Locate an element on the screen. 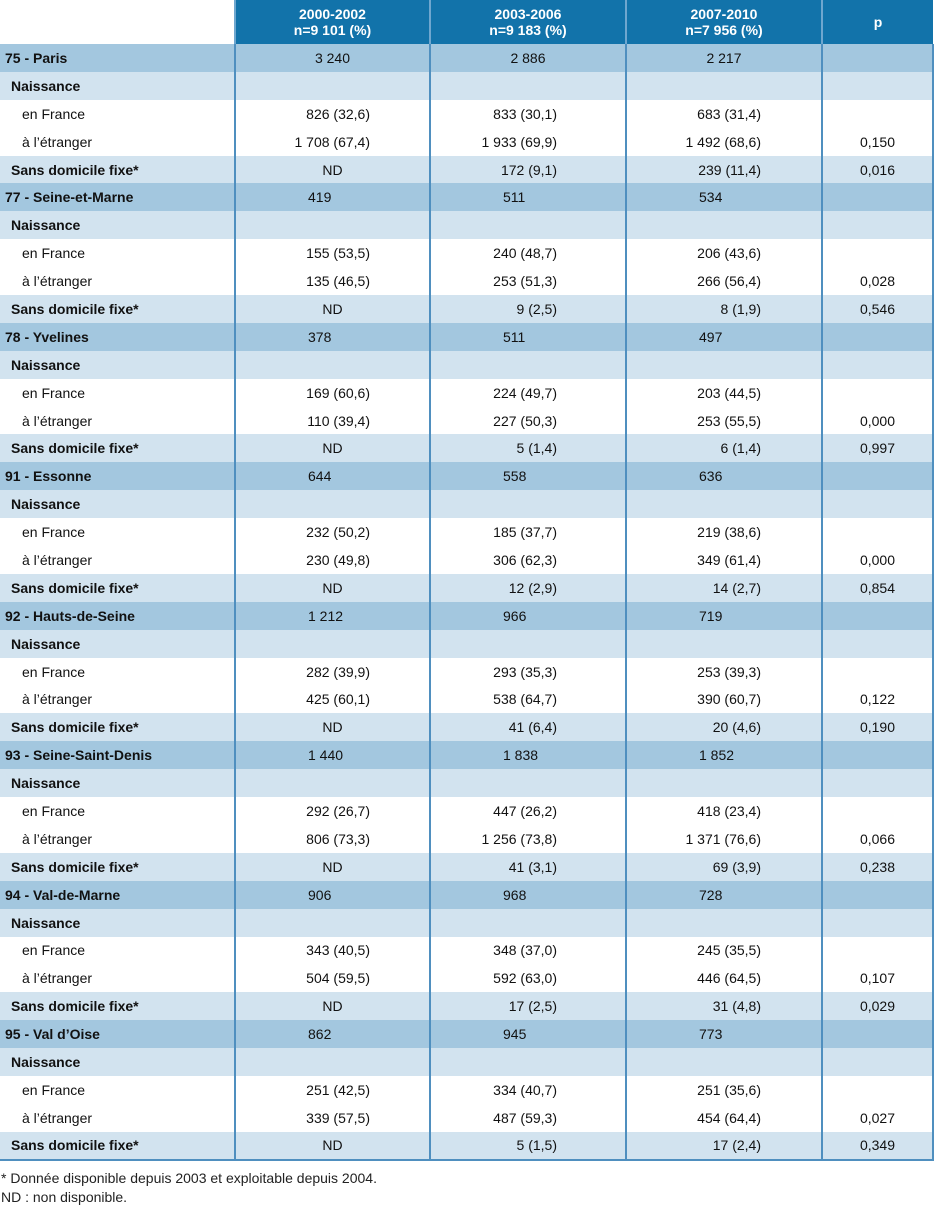 This screenshot has width=934, height=1208. value-cell: 253 (39,3) is located at coordinates (723, 671).